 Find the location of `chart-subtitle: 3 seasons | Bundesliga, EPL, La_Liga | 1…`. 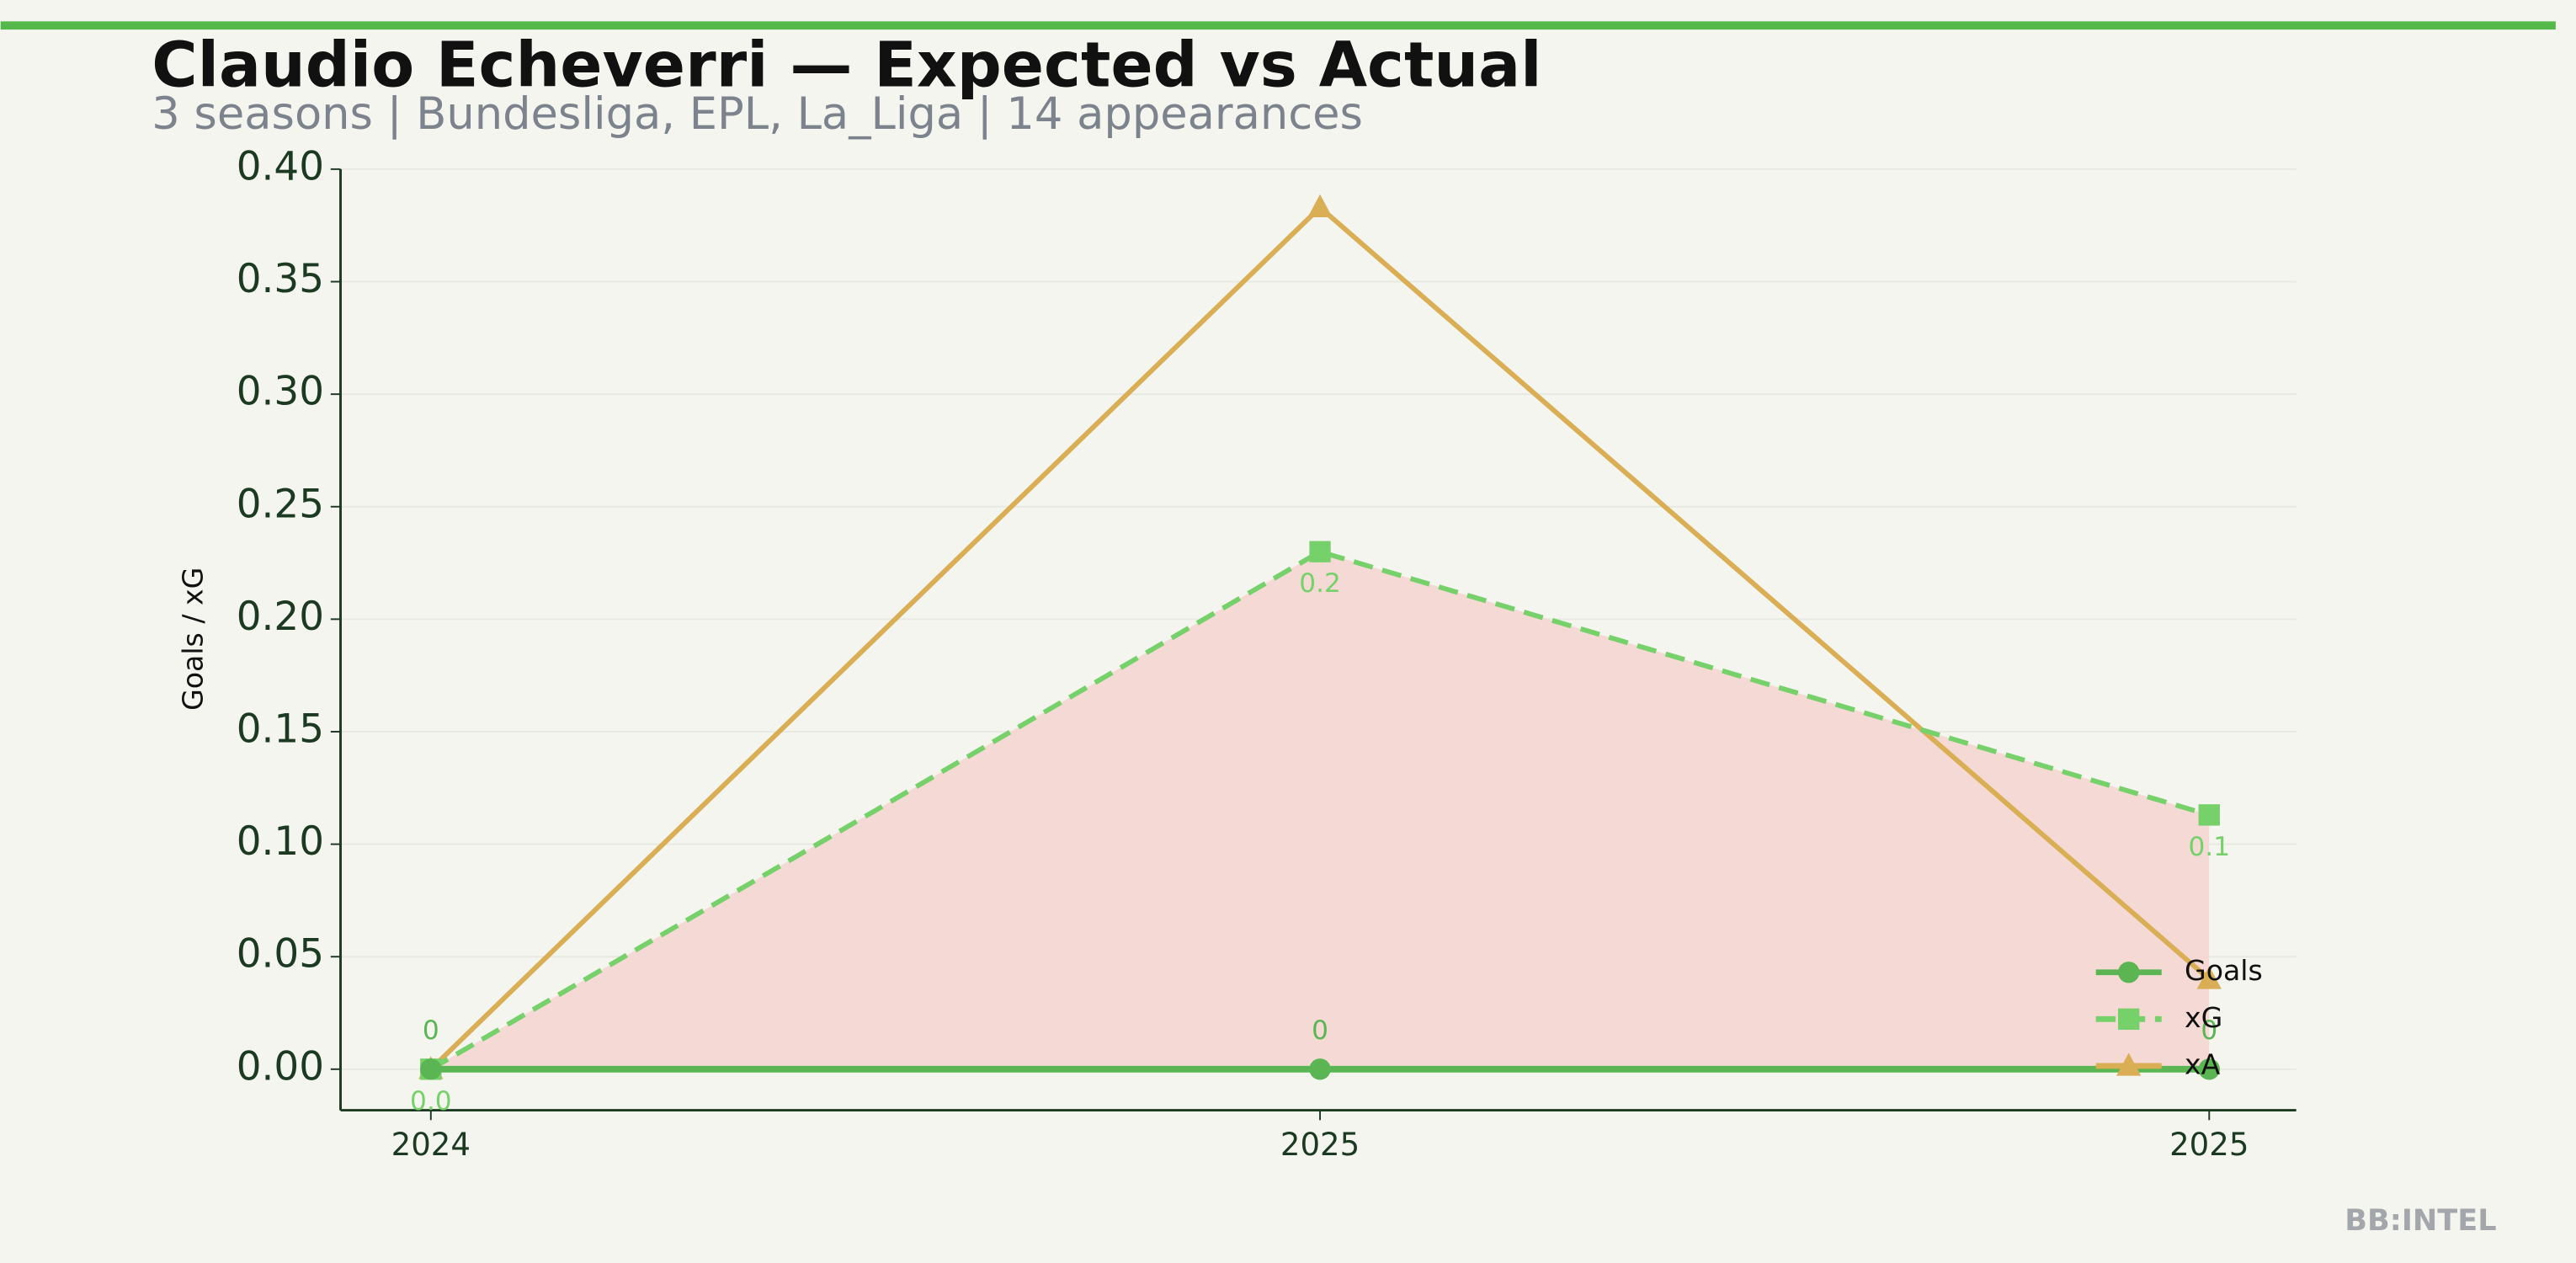

chart-subtitle: 3 seasons | Bundesliga, EPL, La_Liga | 1… is located at coordinates (758, 114).